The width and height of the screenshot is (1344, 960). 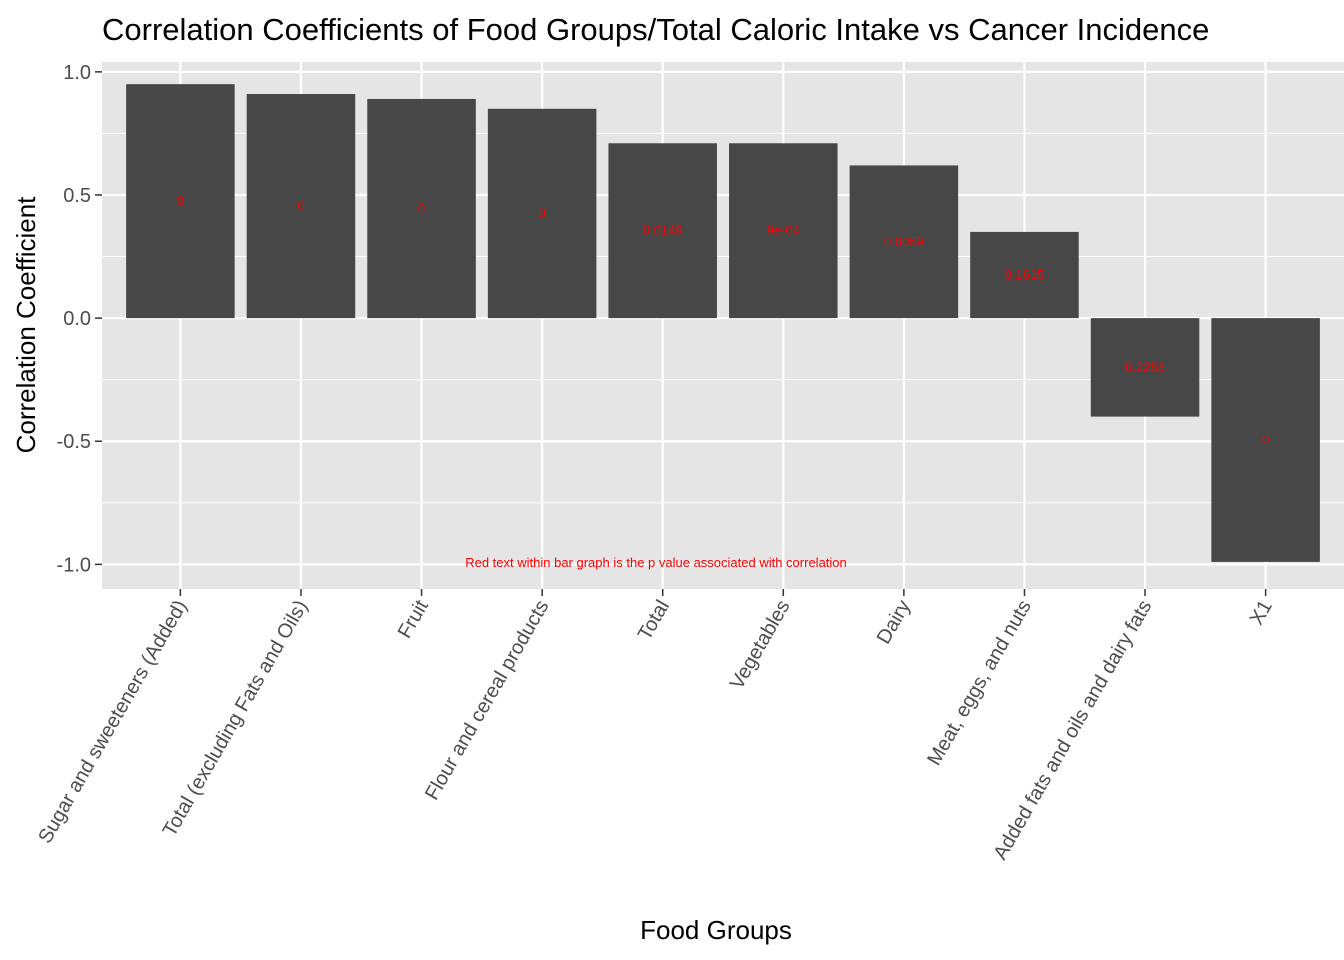 What do you see at coordinates (663, 230) in the screenshot?
I see `p-value-label-4: 0.0149` at bounding box center [663, 230].